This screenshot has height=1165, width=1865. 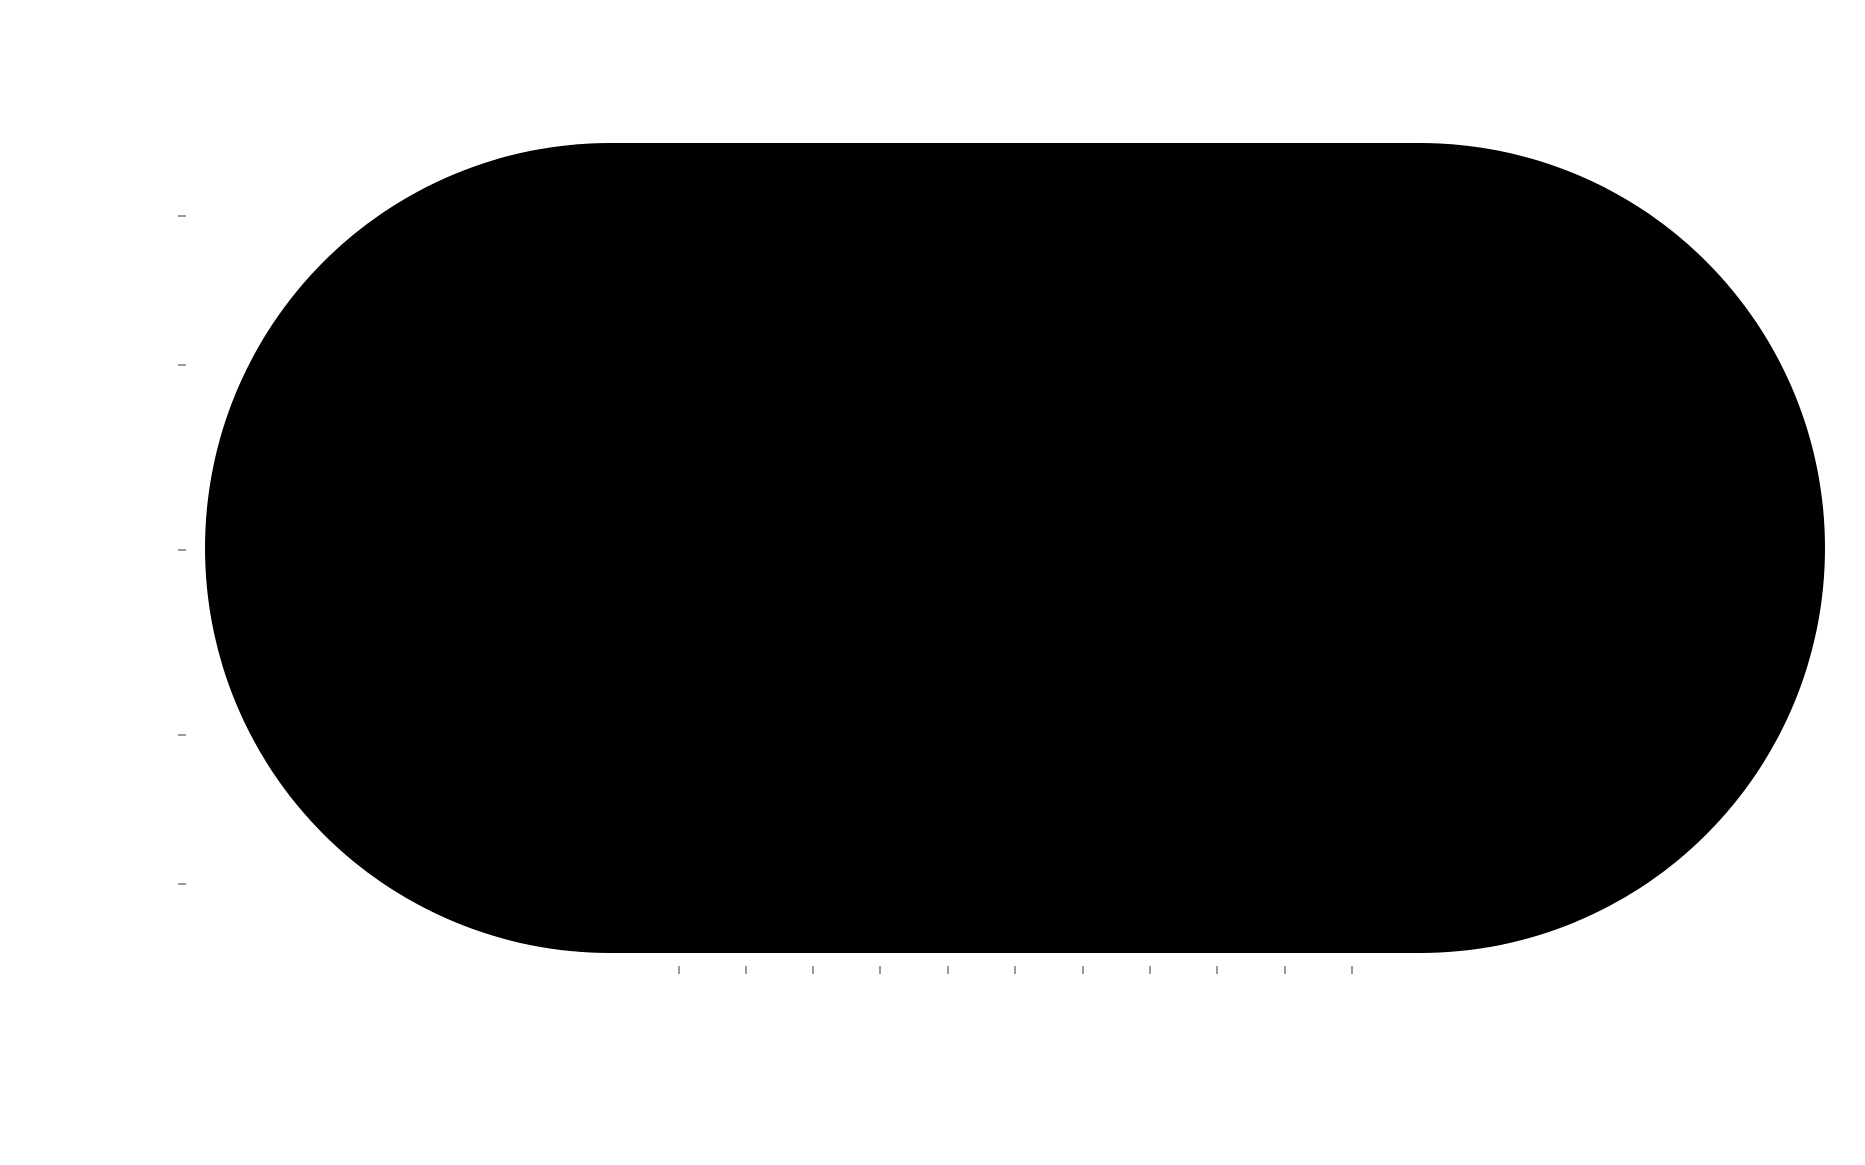 What do you see at coordinates (1617, 690) in the screenshot?
I see `australia` at bounding box center [1617, 690].